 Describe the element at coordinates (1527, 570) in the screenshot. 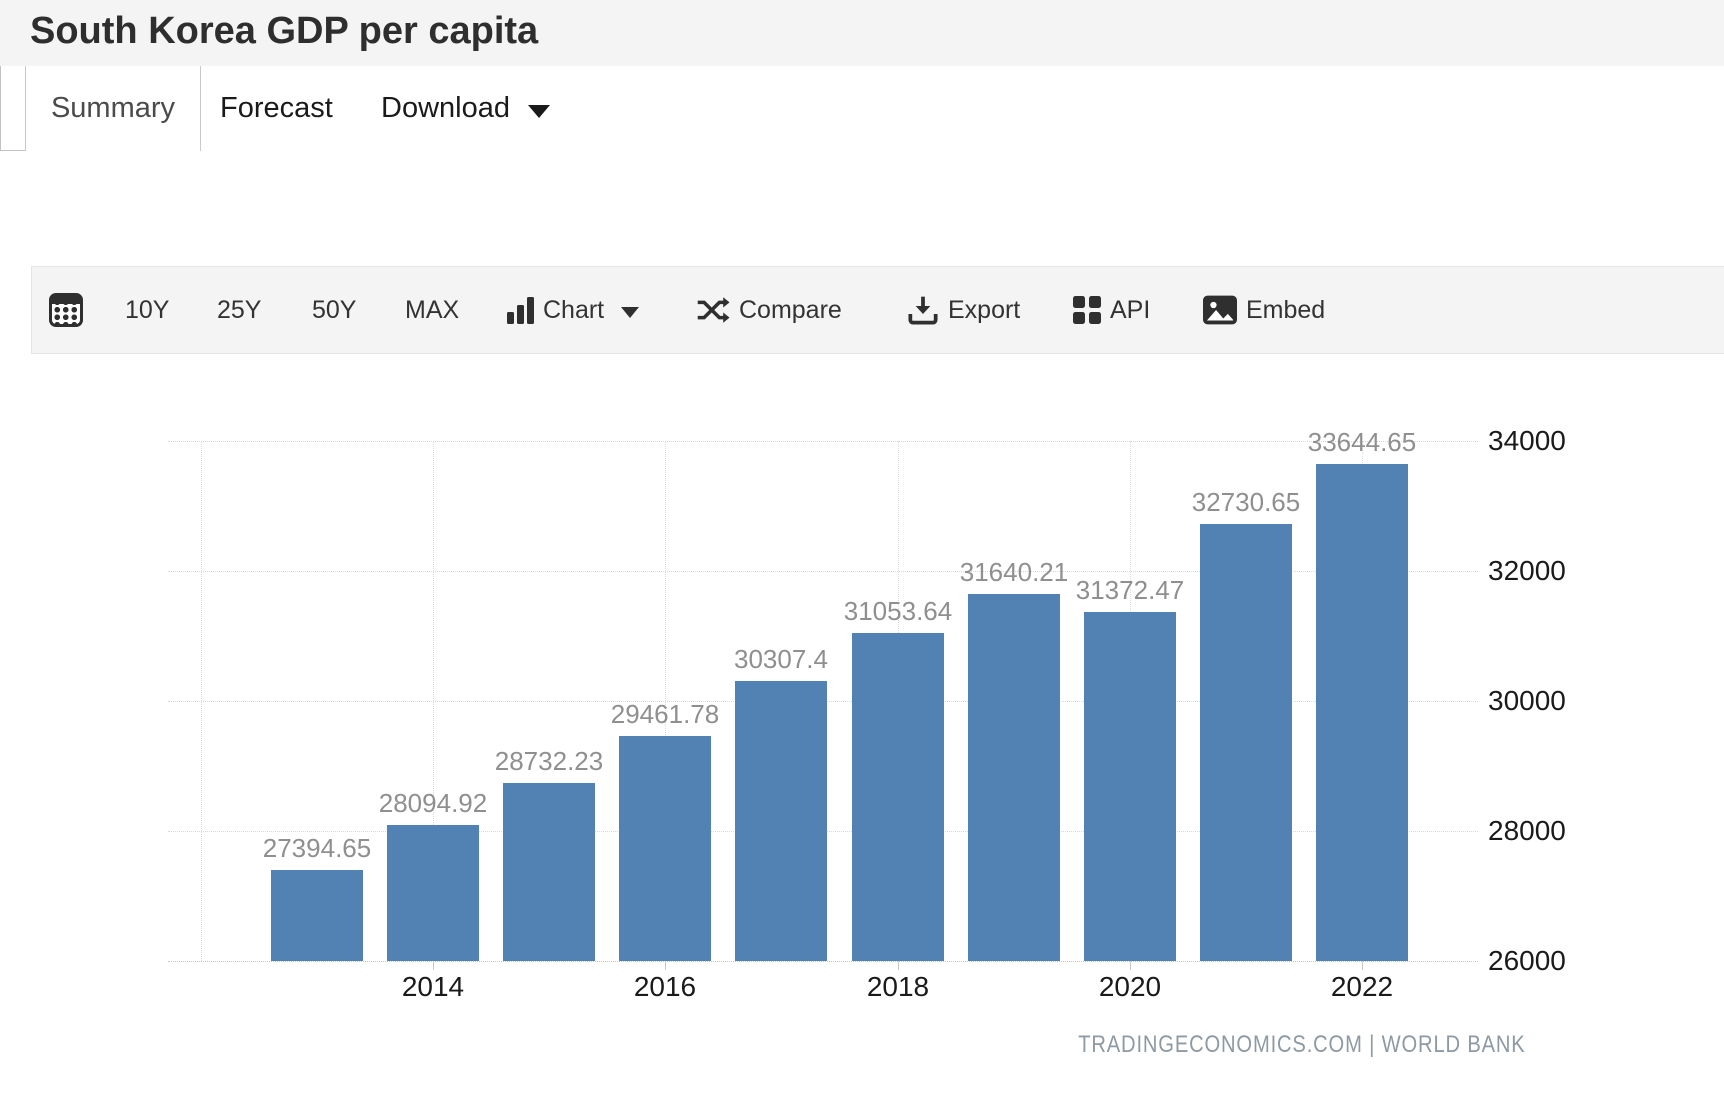

I see `y-axis-label-32000: 32000` at that location.